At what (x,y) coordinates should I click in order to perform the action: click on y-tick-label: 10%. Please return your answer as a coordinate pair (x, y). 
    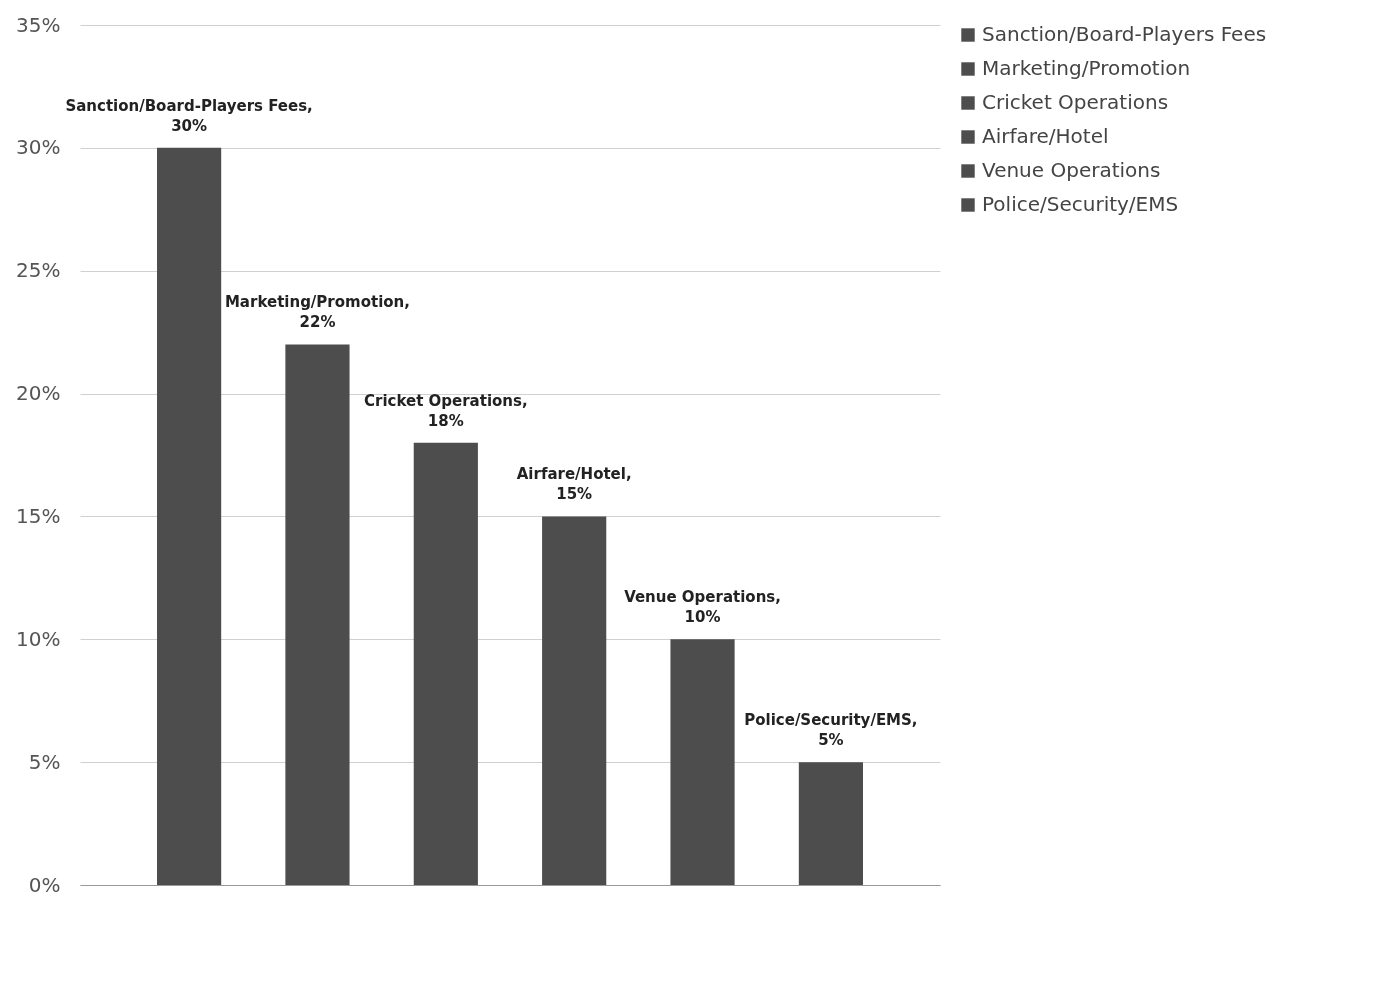
    Looking at the image, I should click on (38, 638).